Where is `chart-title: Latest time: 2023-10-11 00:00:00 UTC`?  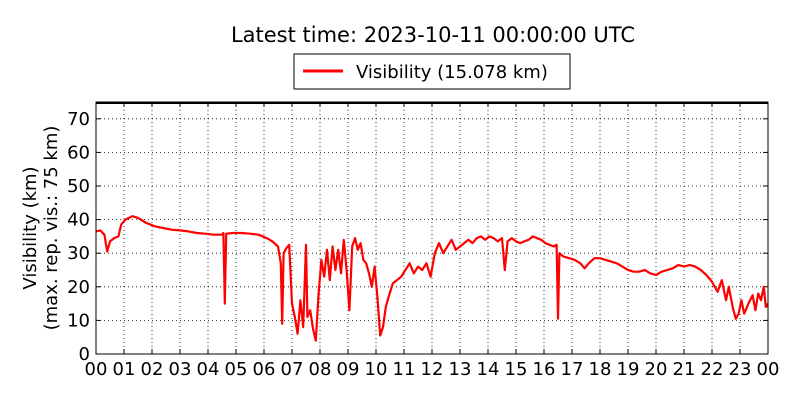 chart-title: Latest time: 2023-10-11 00:00:00 UTC is located at coordinates (433, 35).